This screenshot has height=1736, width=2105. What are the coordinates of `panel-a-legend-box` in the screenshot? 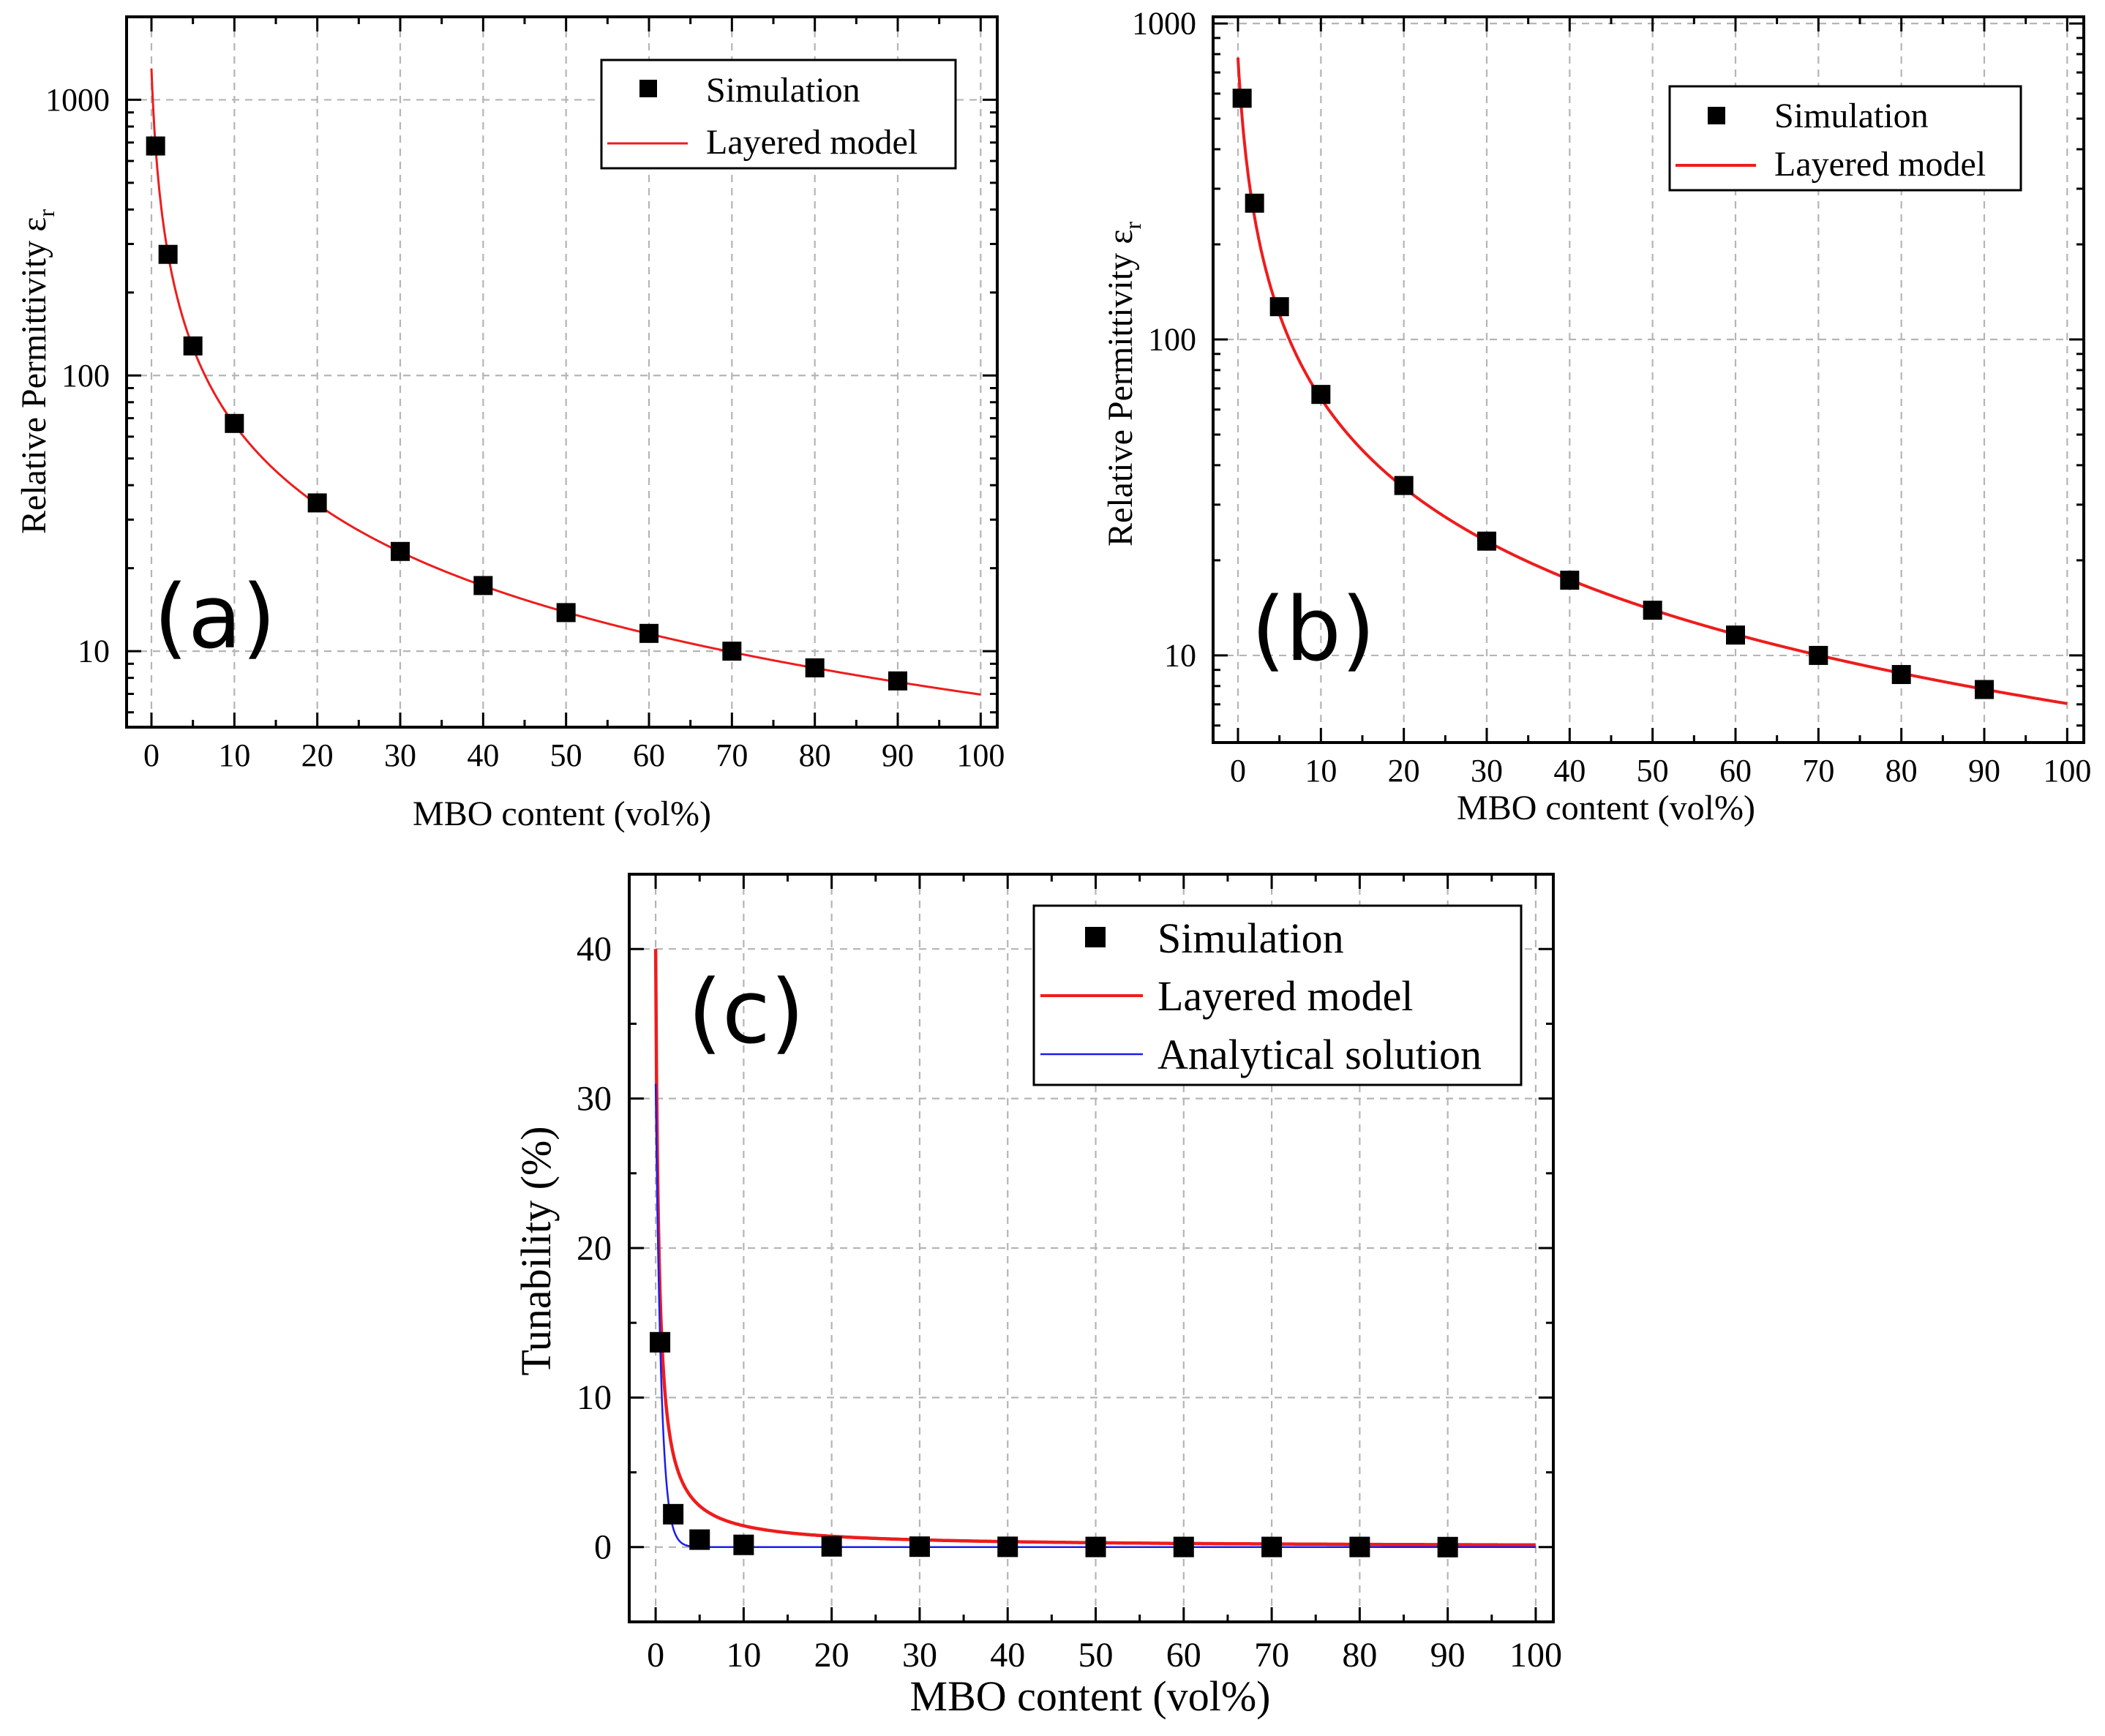 It's located at (778, 114).